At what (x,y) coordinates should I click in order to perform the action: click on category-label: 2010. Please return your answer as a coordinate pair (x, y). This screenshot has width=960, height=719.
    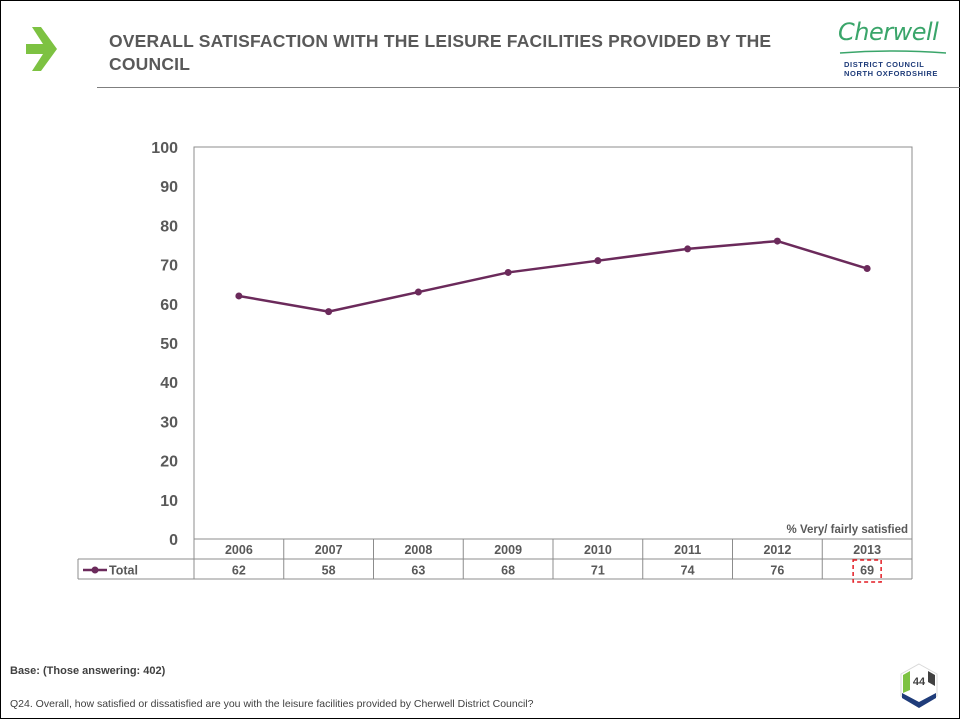
    Looking at the image, I should click on (598, 550).